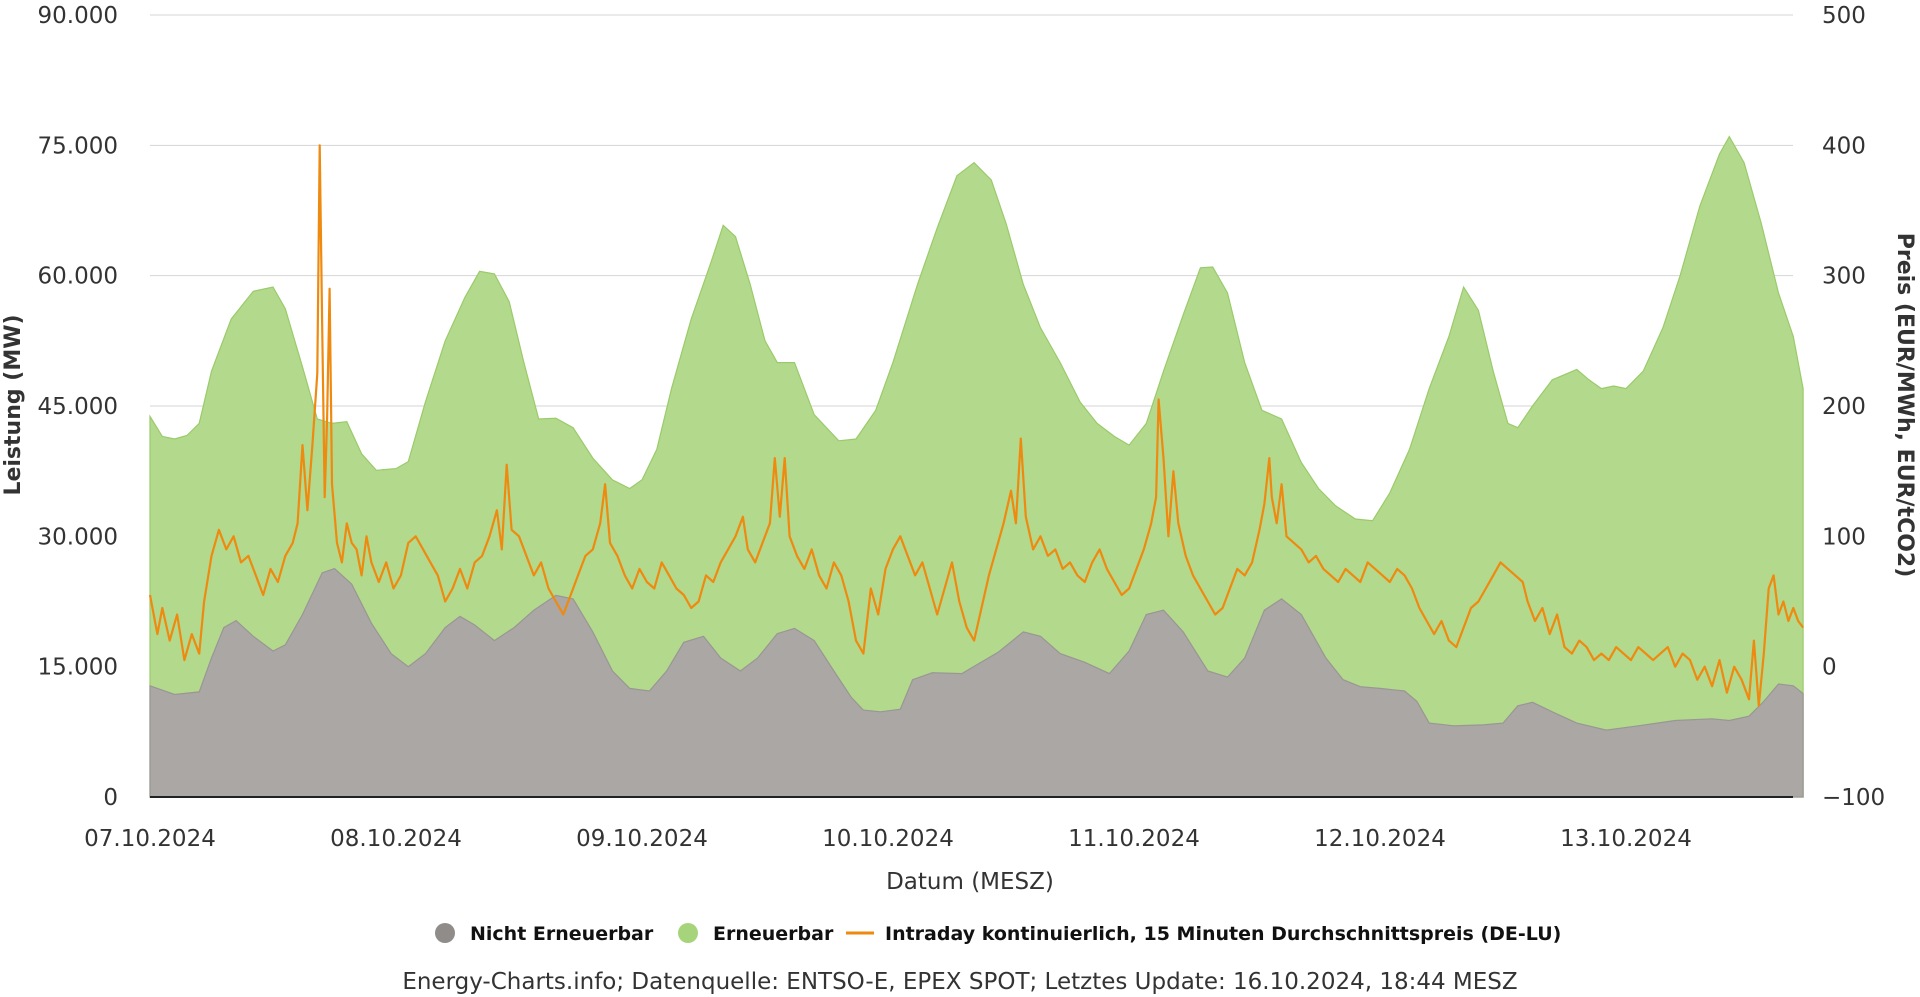 The width and height of the screenshot is (1920, 997). Describe the element at coordinates (13, 404) in the screenshot. I see `left-axis-title: Leistung (MW)` at that location.